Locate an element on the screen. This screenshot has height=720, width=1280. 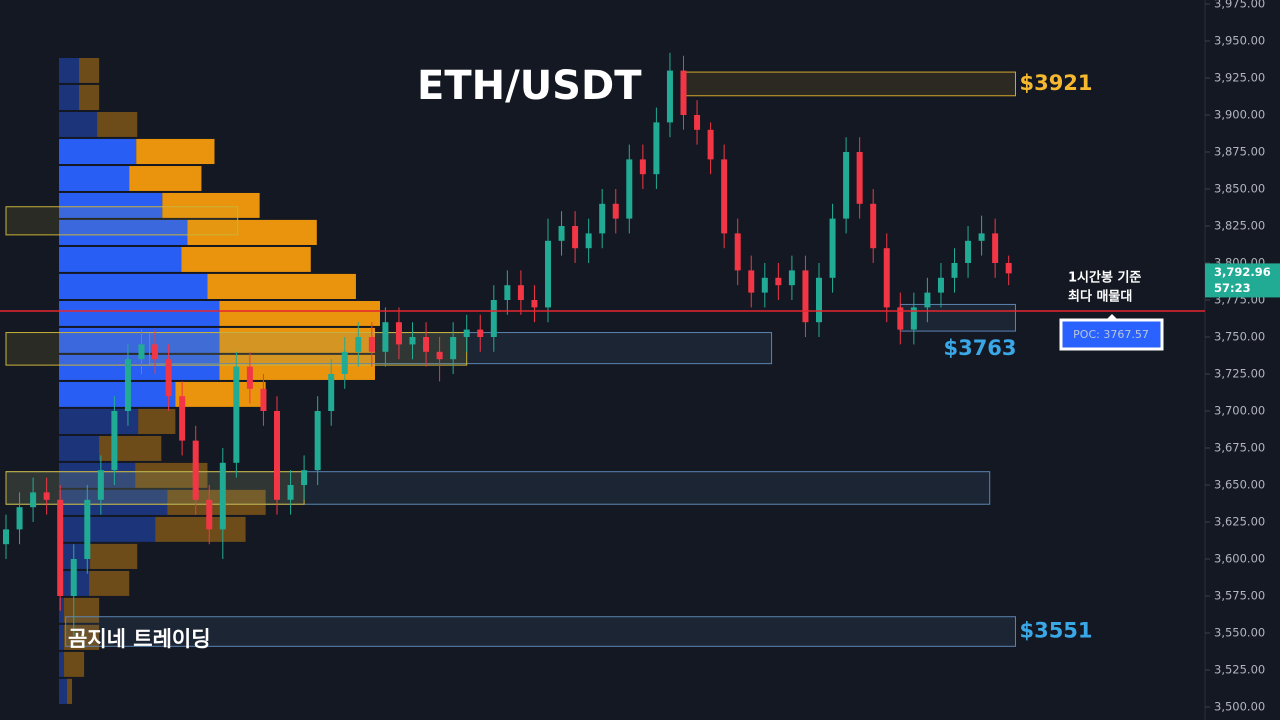
y-tick-label: 3,550.00 is located at coordinates (1239, 633).